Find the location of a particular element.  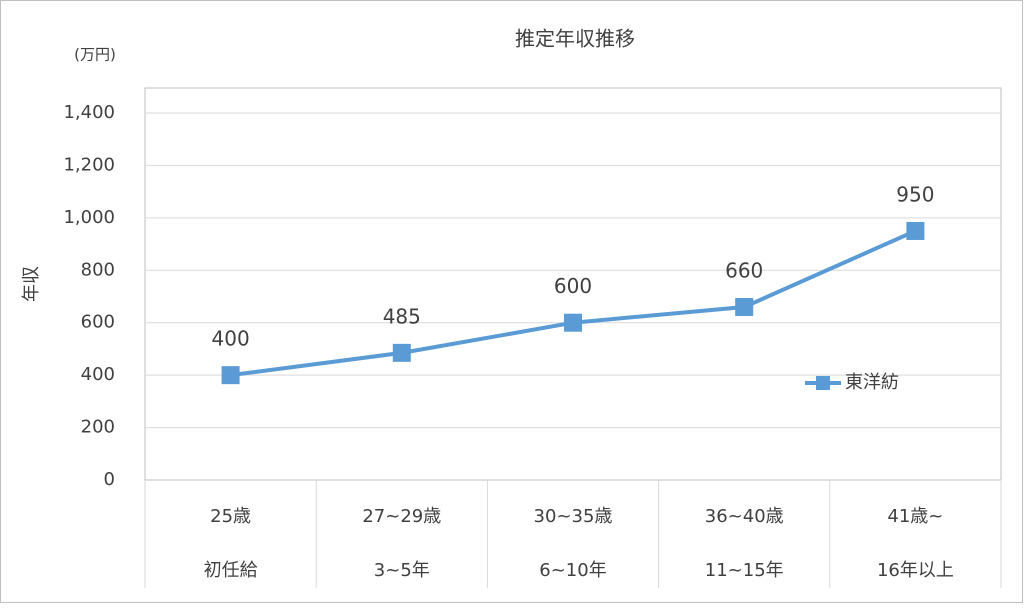

x-tick-label: 25歳 is located at coordinates (230, 516).